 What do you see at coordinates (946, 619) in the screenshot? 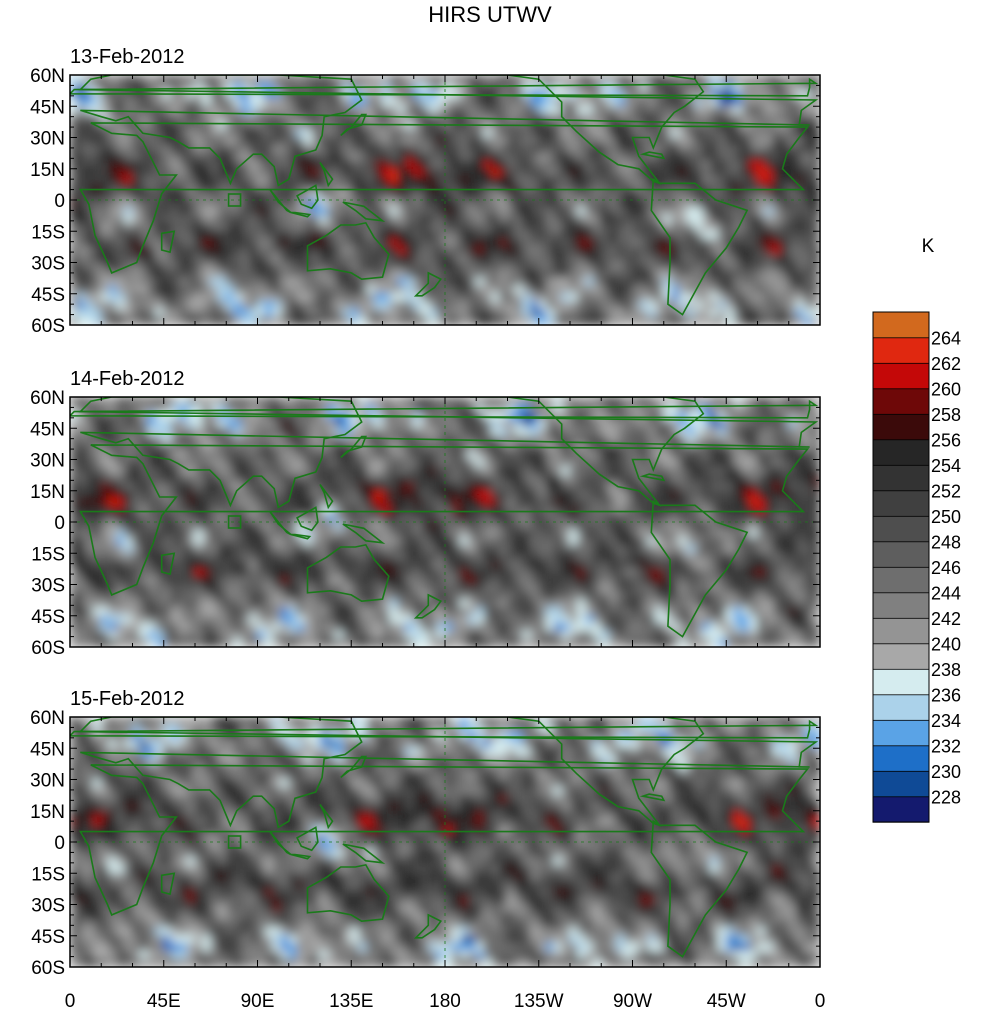
I see `colorbar-label: 242` at bounding box center [946, 619].